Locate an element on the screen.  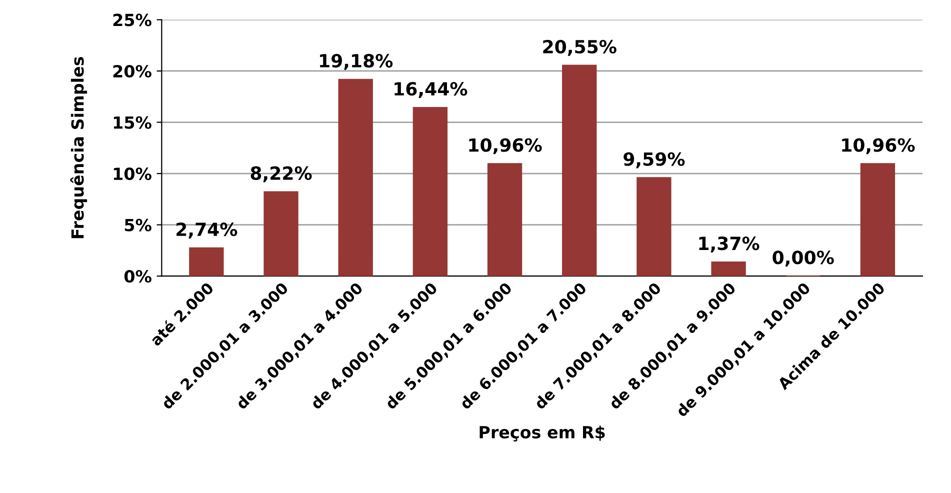
y-tick-label: 5% is located at coordinates (138, 225).